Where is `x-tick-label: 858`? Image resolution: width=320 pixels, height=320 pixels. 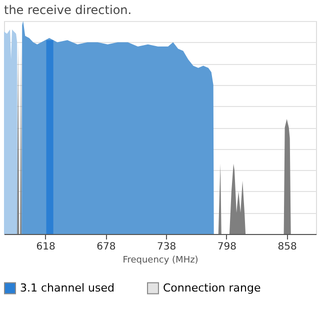 x-tick-label: 858 is located at coordinates (287, 247).